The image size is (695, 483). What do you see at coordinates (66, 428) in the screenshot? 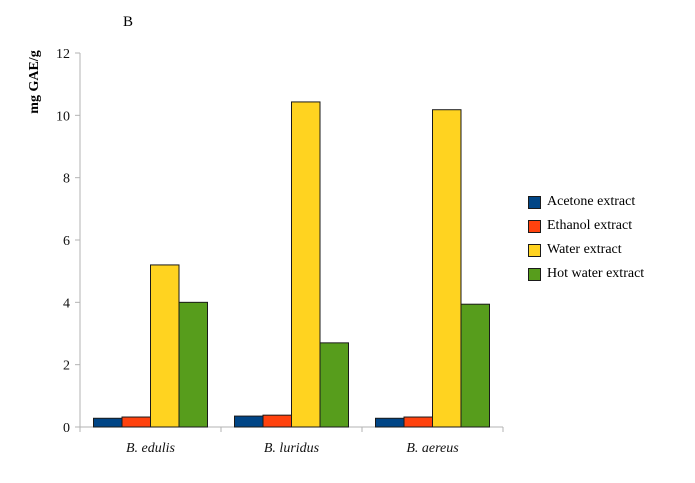
I see `y-tick-label: 0` at bounding box center [66, 428].